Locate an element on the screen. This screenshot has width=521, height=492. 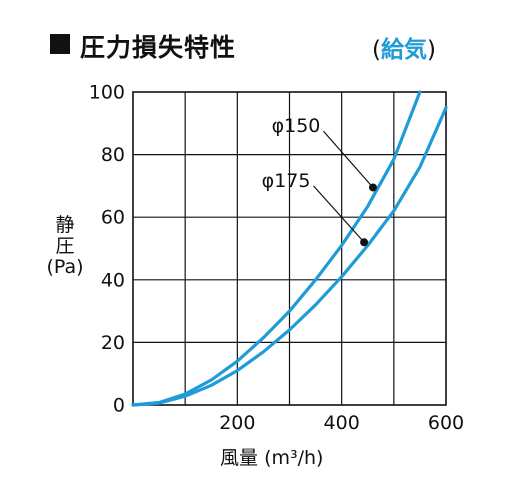
chart-header: 圧力損失特性 (給気) is located at coordinates (260, 35).